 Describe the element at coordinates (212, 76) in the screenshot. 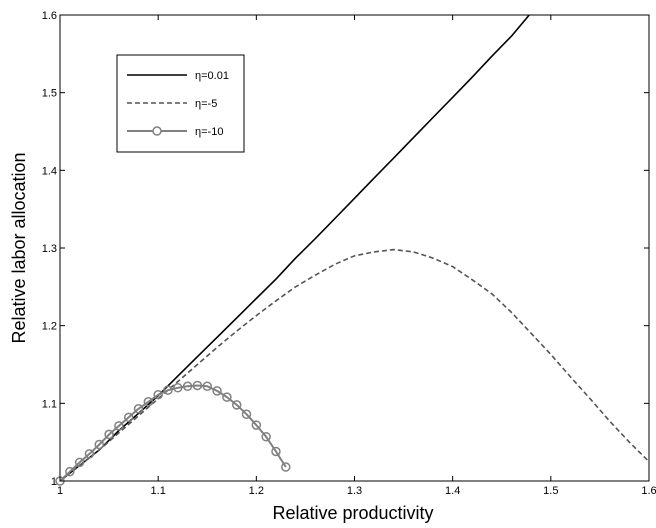

I see `legend-label-0: η=0.01` at that location.